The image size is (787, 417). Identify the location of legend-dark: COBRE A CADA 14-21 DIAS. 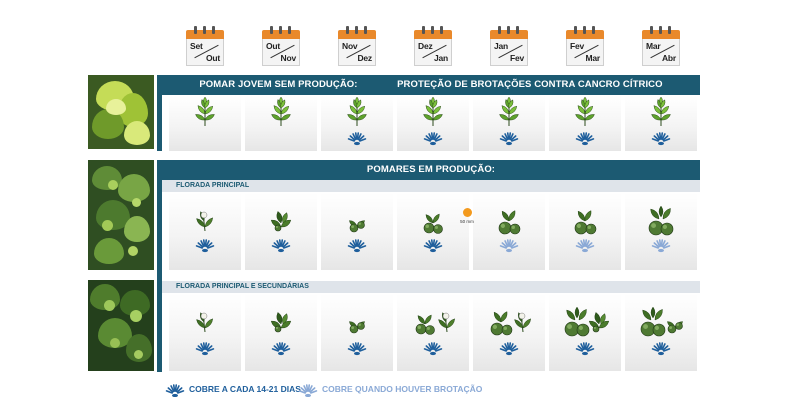
(233, 389).